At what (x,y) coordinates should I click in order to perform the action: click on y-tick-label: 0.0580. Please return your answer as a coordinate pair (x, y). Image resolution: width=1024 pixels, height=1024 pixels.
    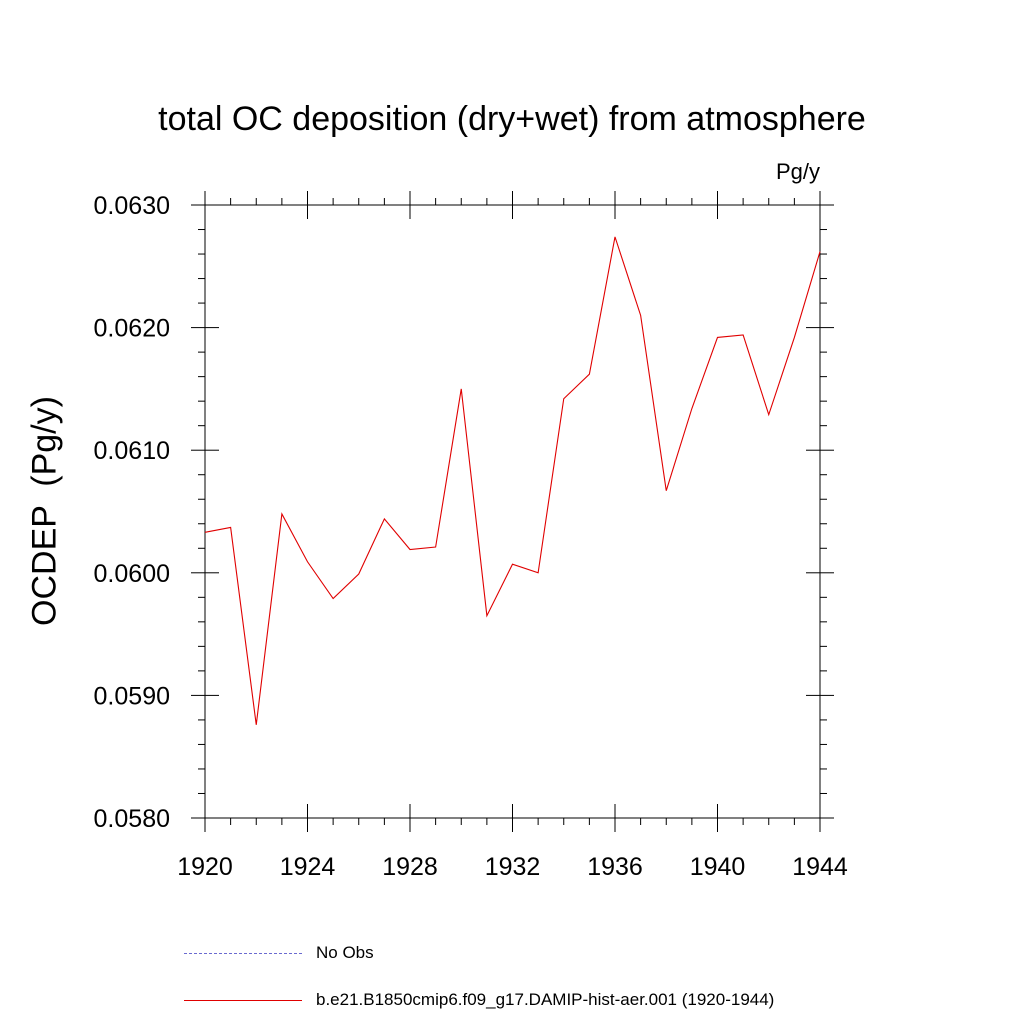
    Looking at the image, I should click on (132, 819).